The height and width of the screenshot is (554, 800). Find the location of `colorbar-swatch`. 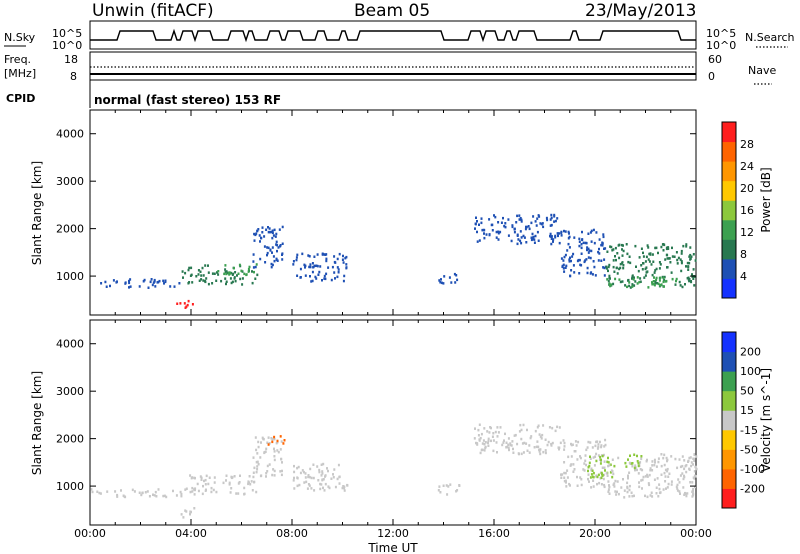

colorbar-swatch is located at coordinates (729, 361).